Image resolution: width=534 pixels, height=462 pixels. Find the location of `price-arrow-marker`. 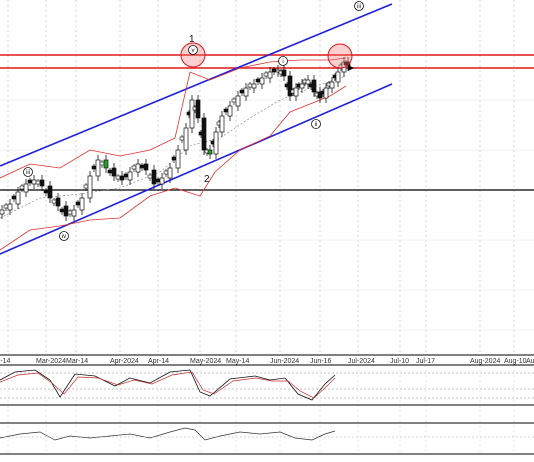

price-arrow-marker is located at coordinates (351, 68).